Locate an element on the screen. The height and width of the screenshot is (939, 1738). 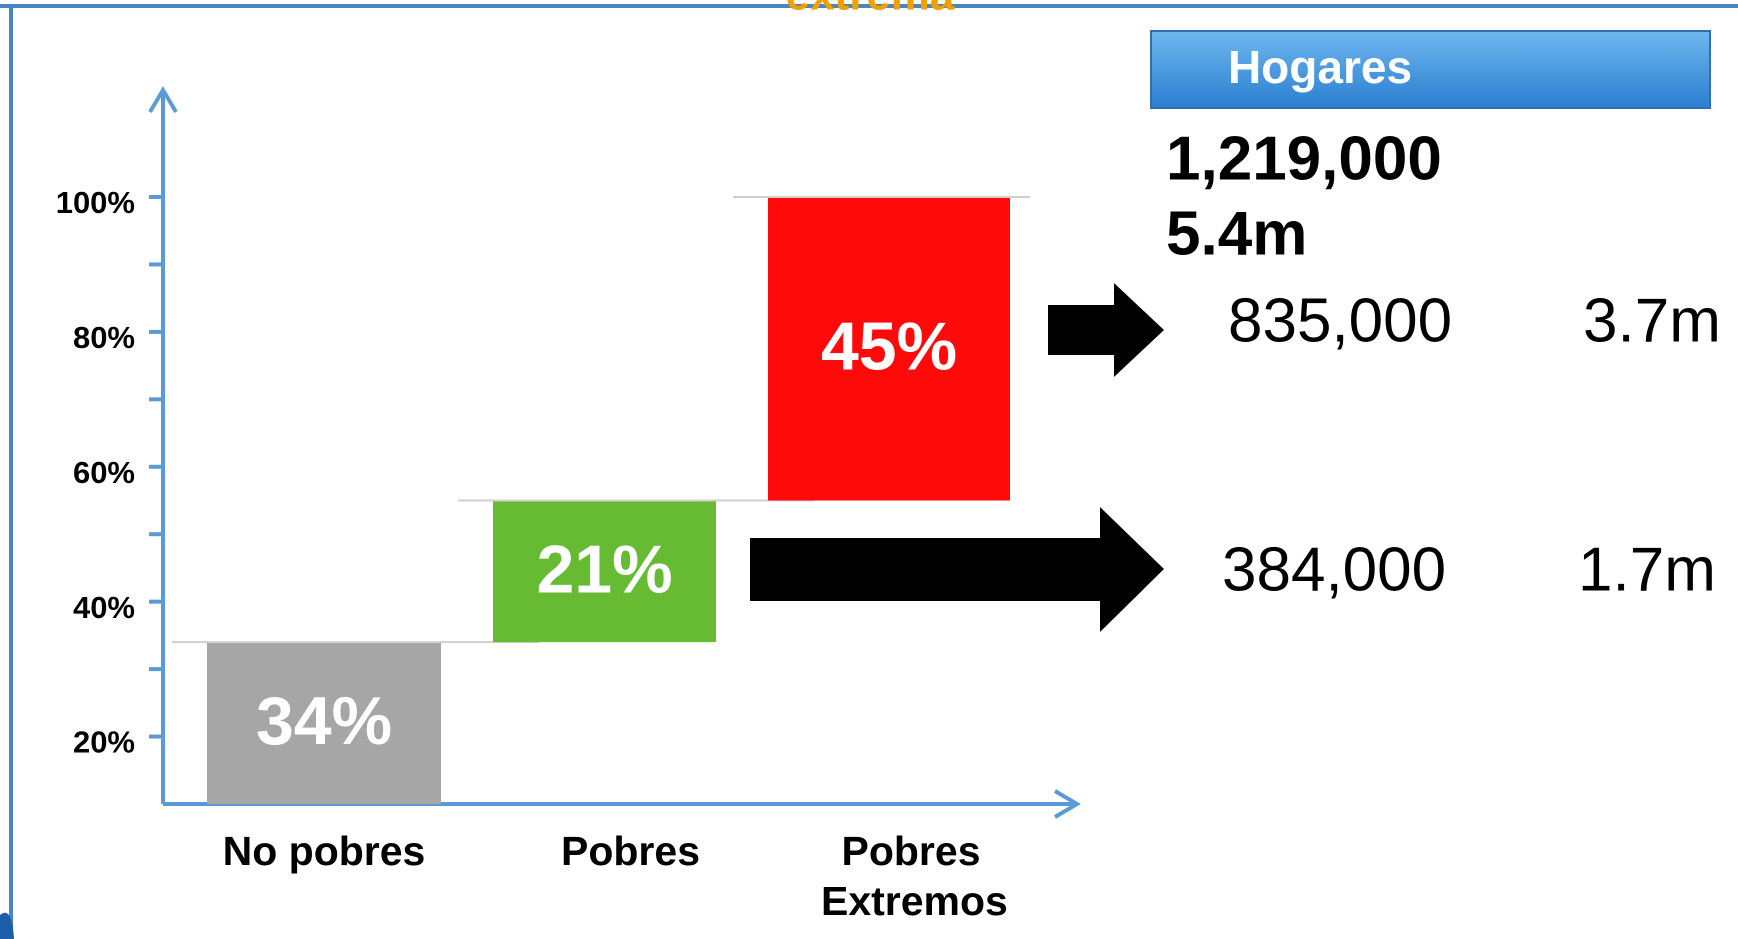
x-axis-arrow is located at coordinates (1067, 804).